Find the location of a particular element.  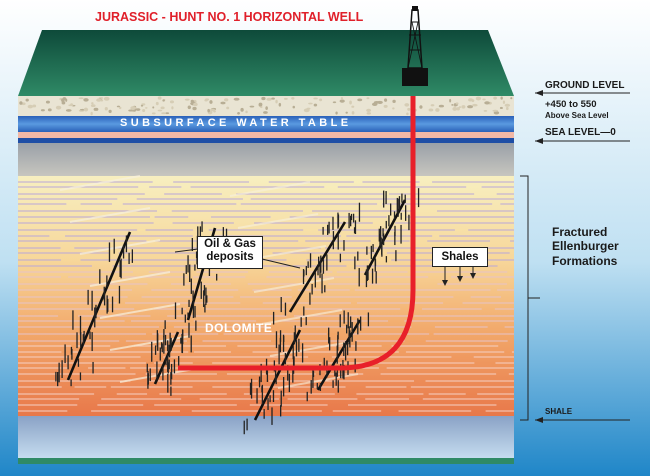

sea-level-band is located at coordinates (266, 140).